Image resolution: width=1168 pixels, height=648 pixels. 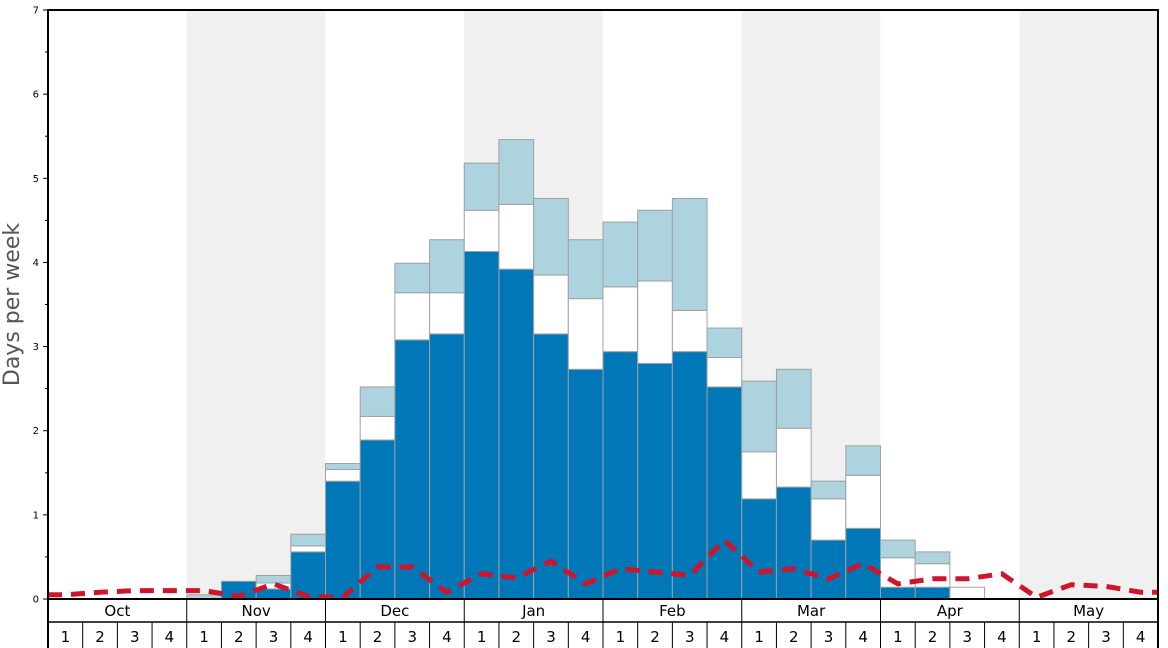 I want to click on month-label-dec: Dec, so click(x=394, y=611).